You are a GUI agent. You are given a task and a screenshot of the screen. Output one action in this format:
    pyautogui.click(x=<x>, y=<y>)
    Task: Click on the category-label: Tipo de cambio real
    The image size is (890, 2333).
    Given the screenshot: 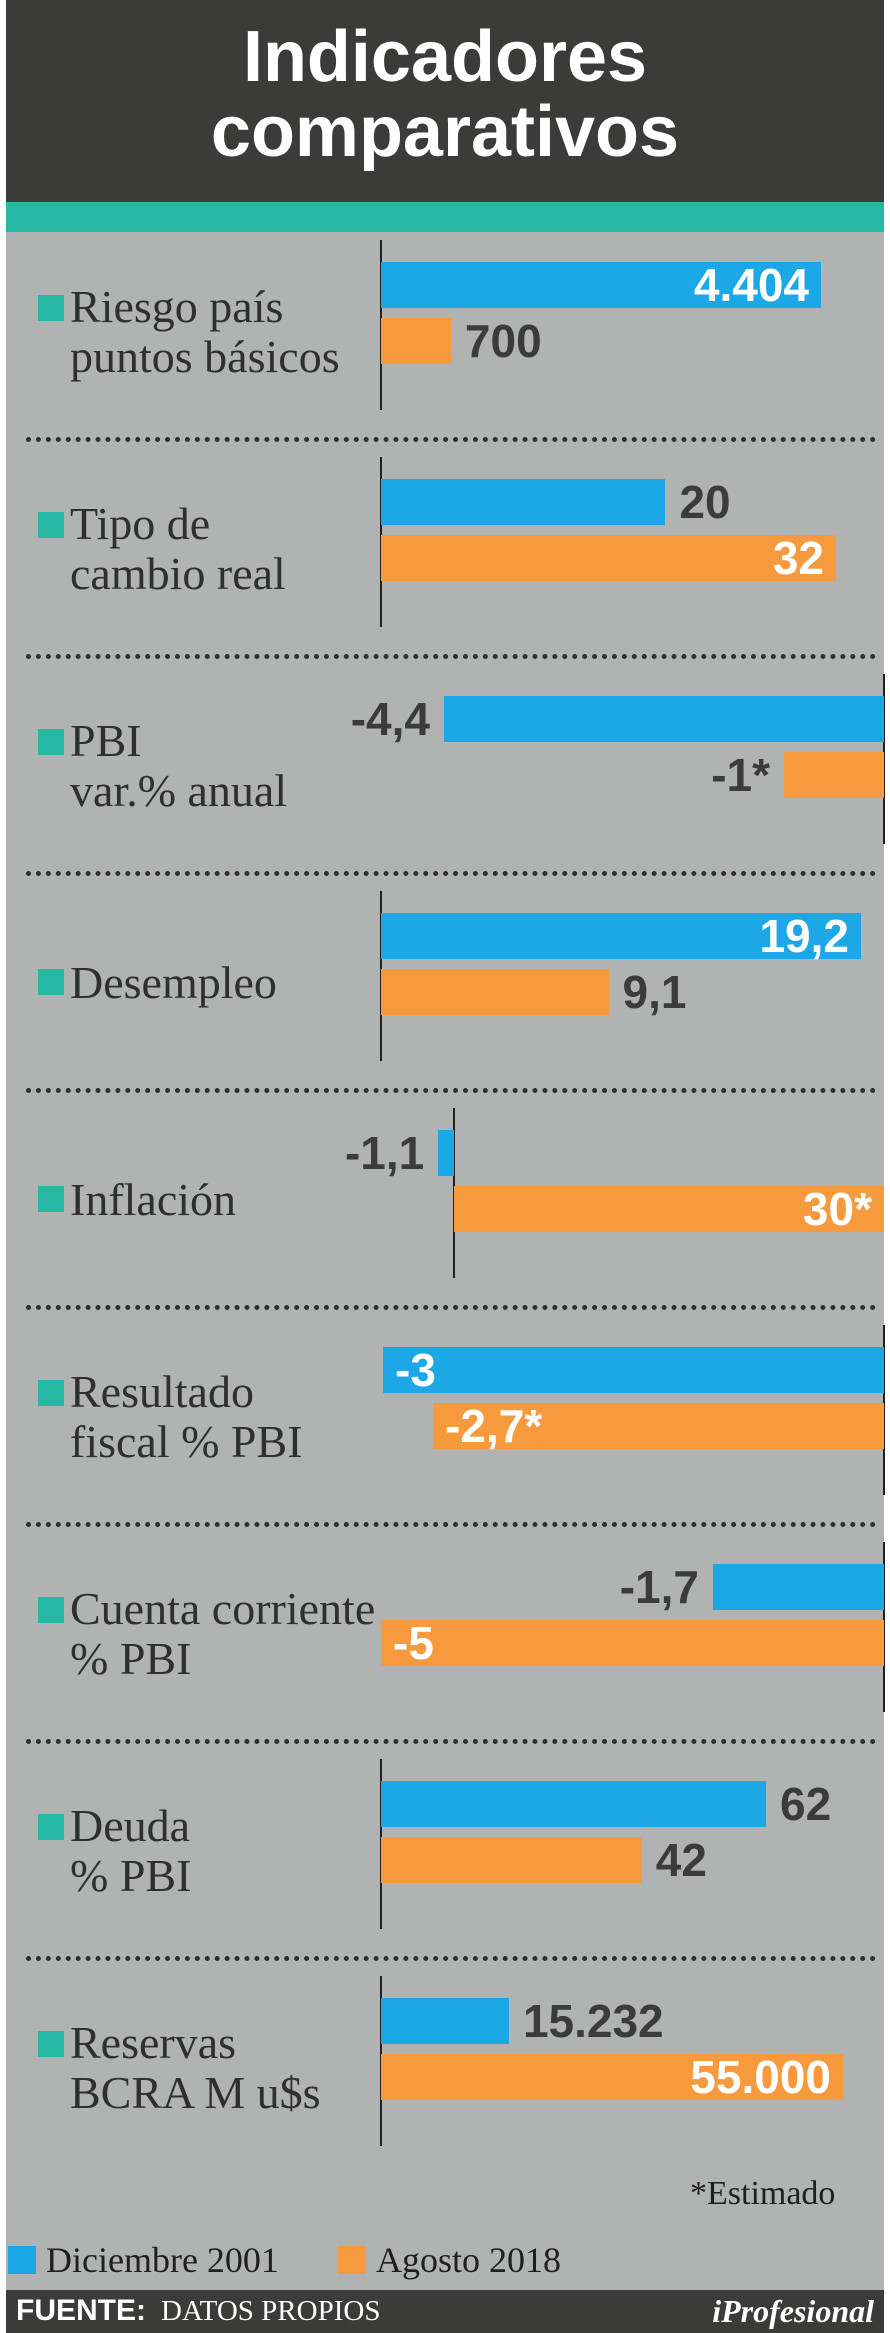 What is the action you would take?
    pyautogui.click(x=230, y=549)
    